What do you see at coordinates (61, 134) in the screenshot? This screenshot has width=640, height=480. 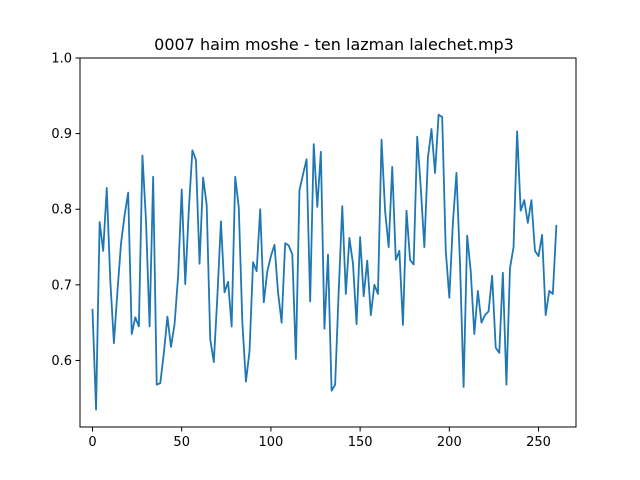 I see `y-tick-label: 0.9` at bounding box center [61, 134].